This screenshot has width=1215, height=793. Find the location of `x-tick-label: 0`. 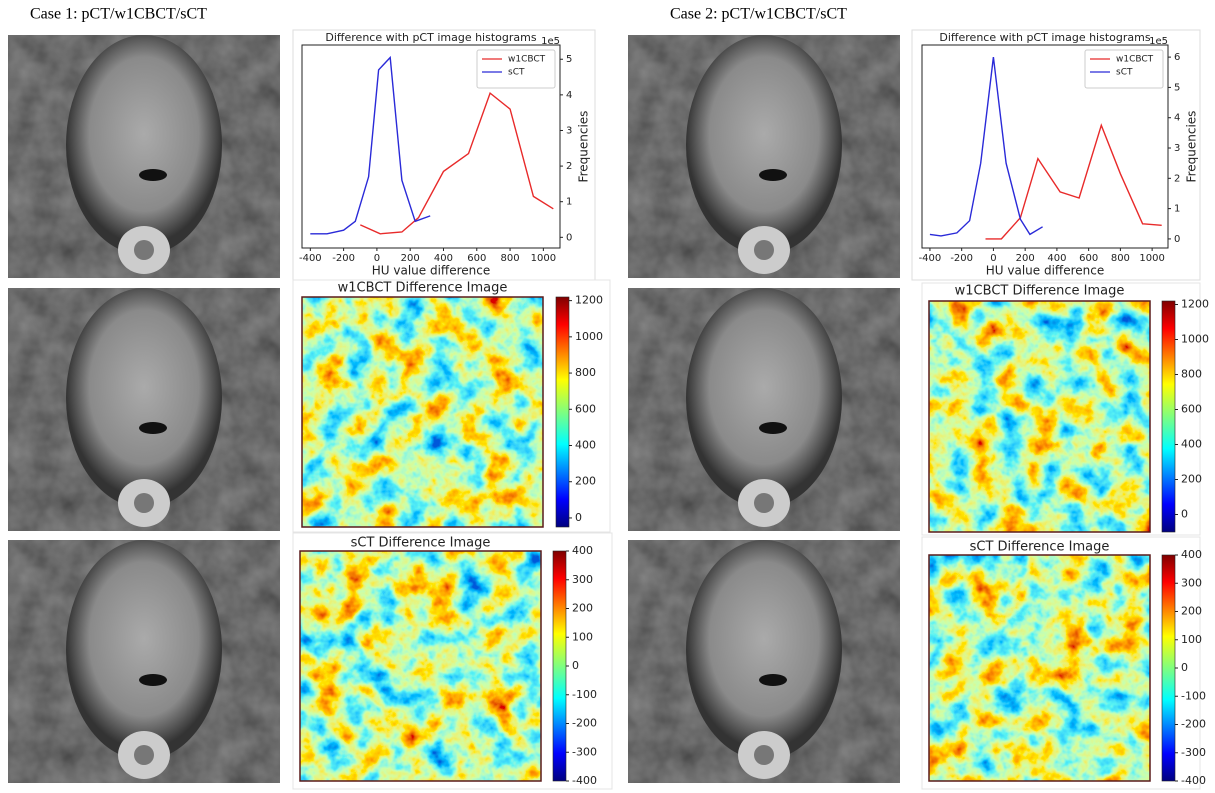

x-tick-label: 0 is located at coordinates (377, 258).